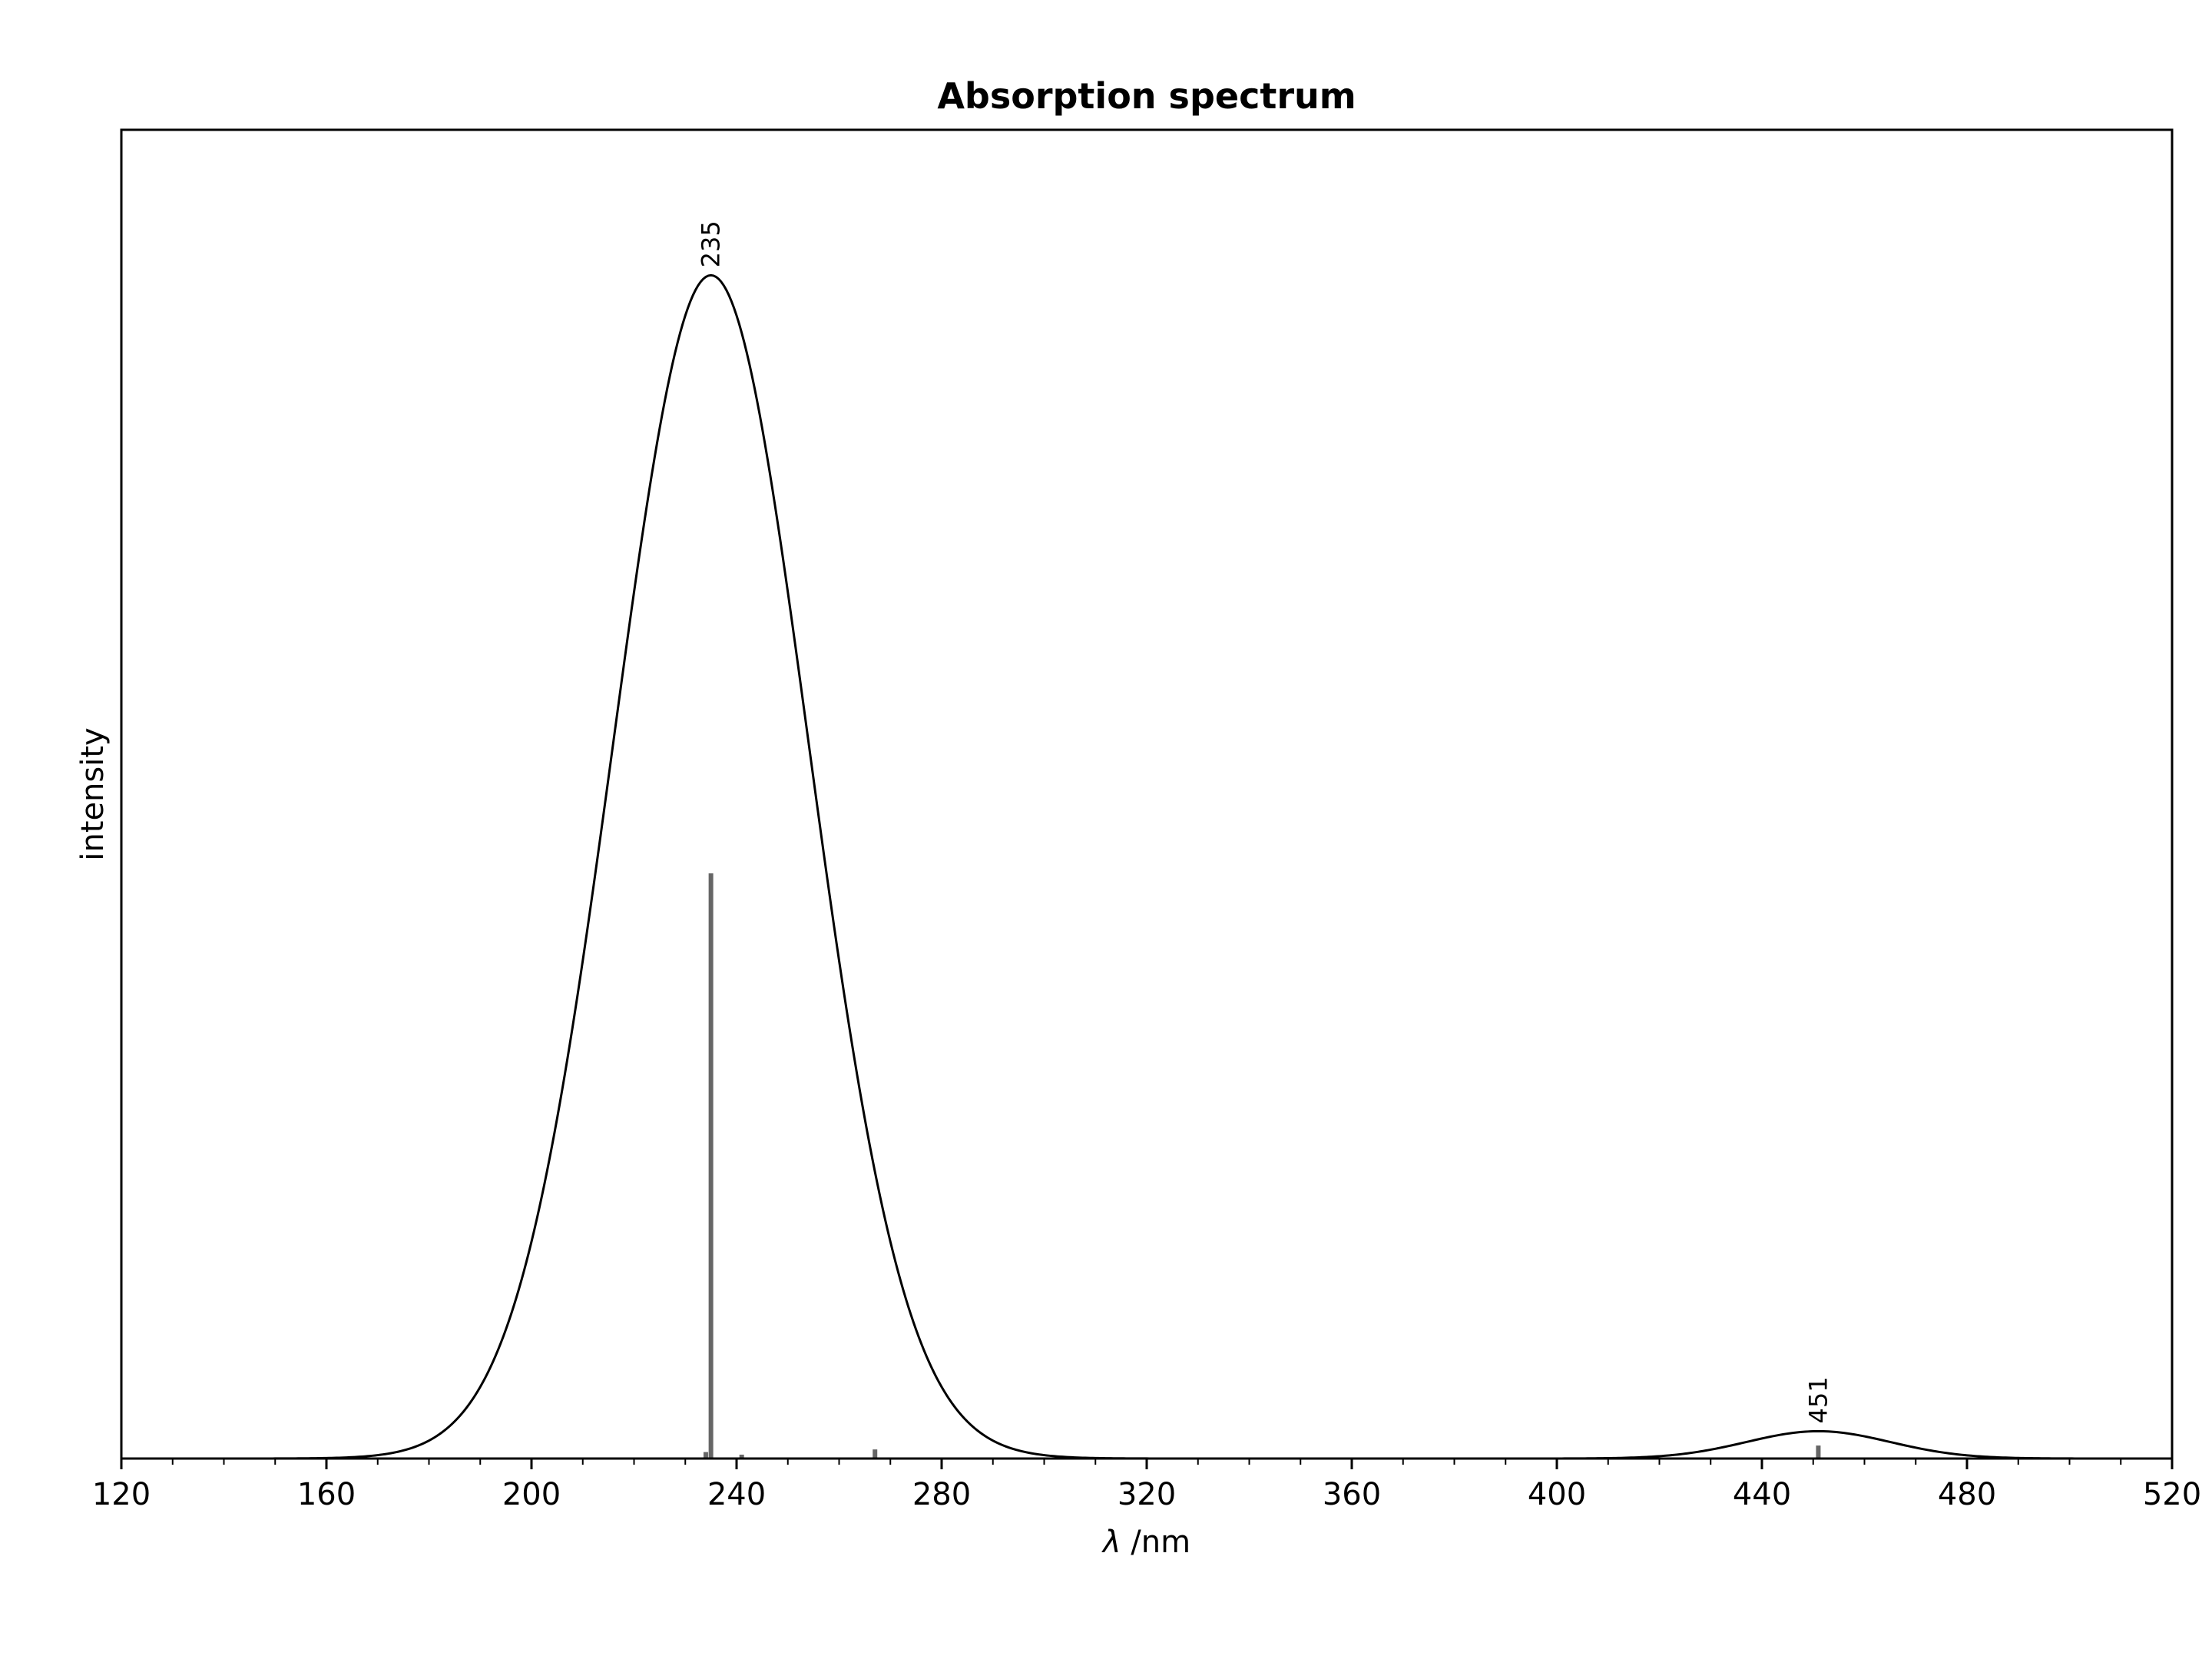  Describe the element at coordinates (942, 1495) in the screenshot. I see `x-tick-label: 280` at that location.